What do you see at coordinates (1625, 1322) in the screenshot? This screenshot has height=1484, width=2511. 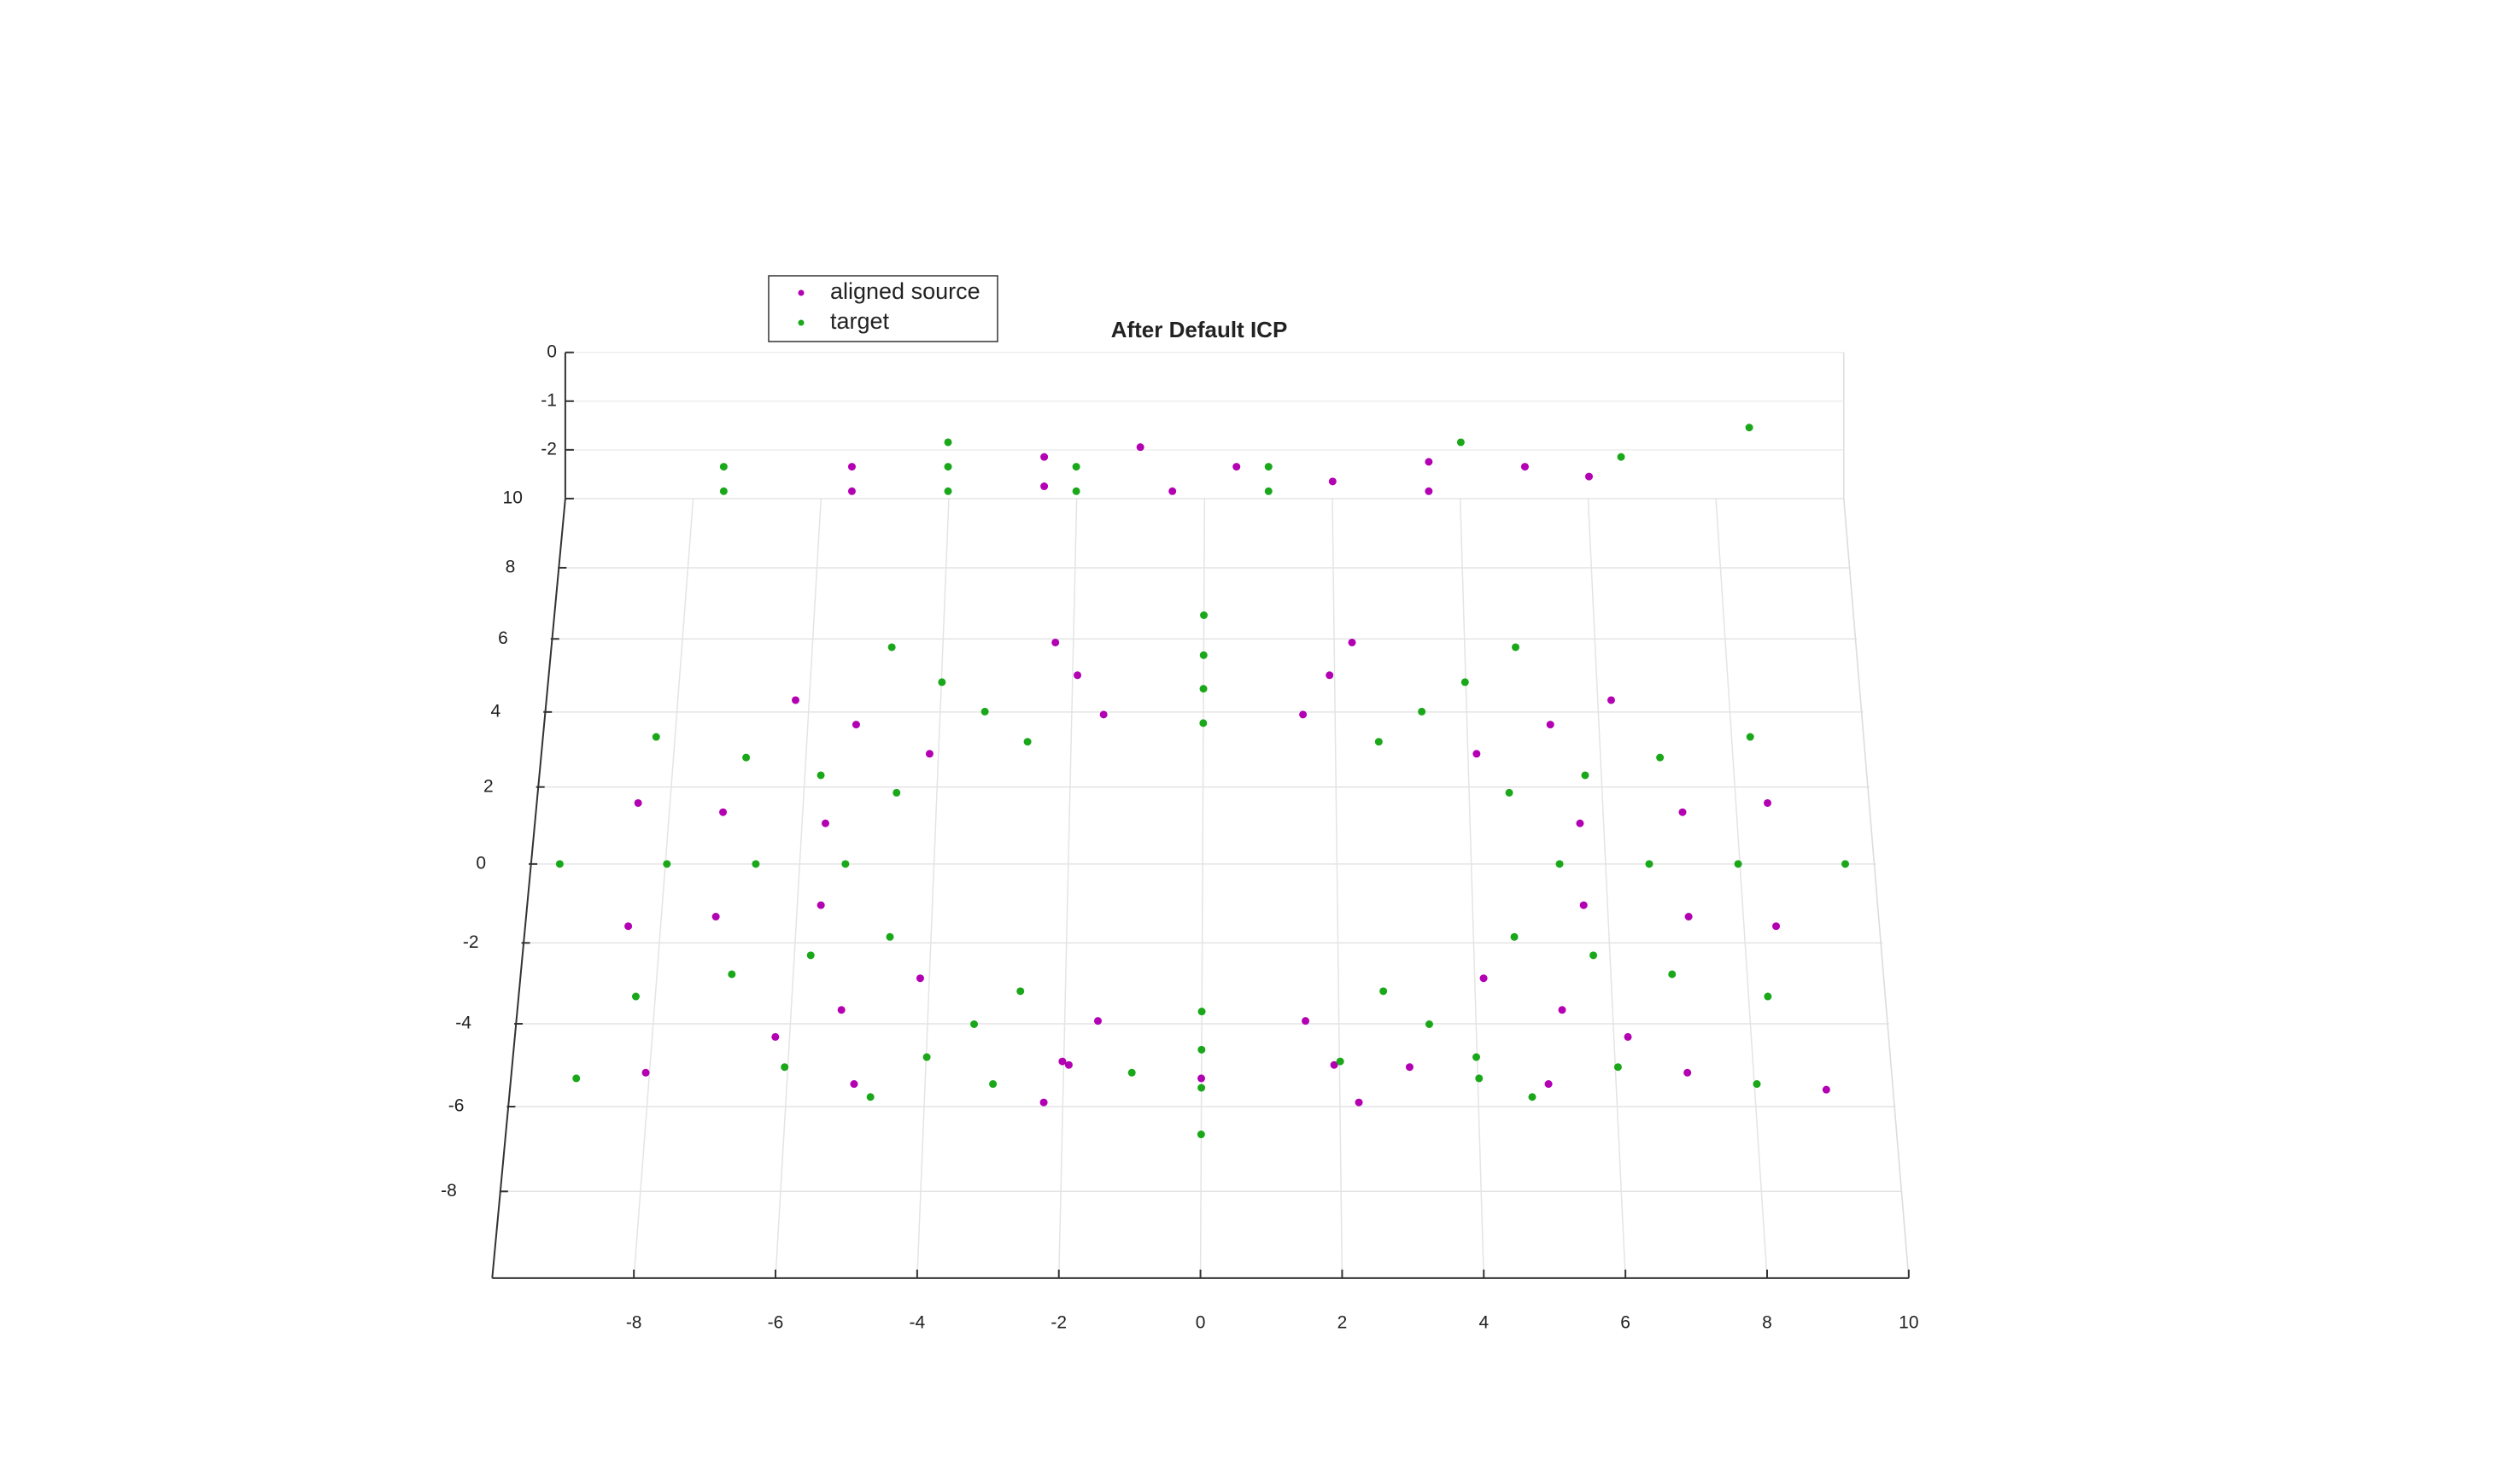 I see `x-tick-label: 6` at bounding box center [1625, 1322].